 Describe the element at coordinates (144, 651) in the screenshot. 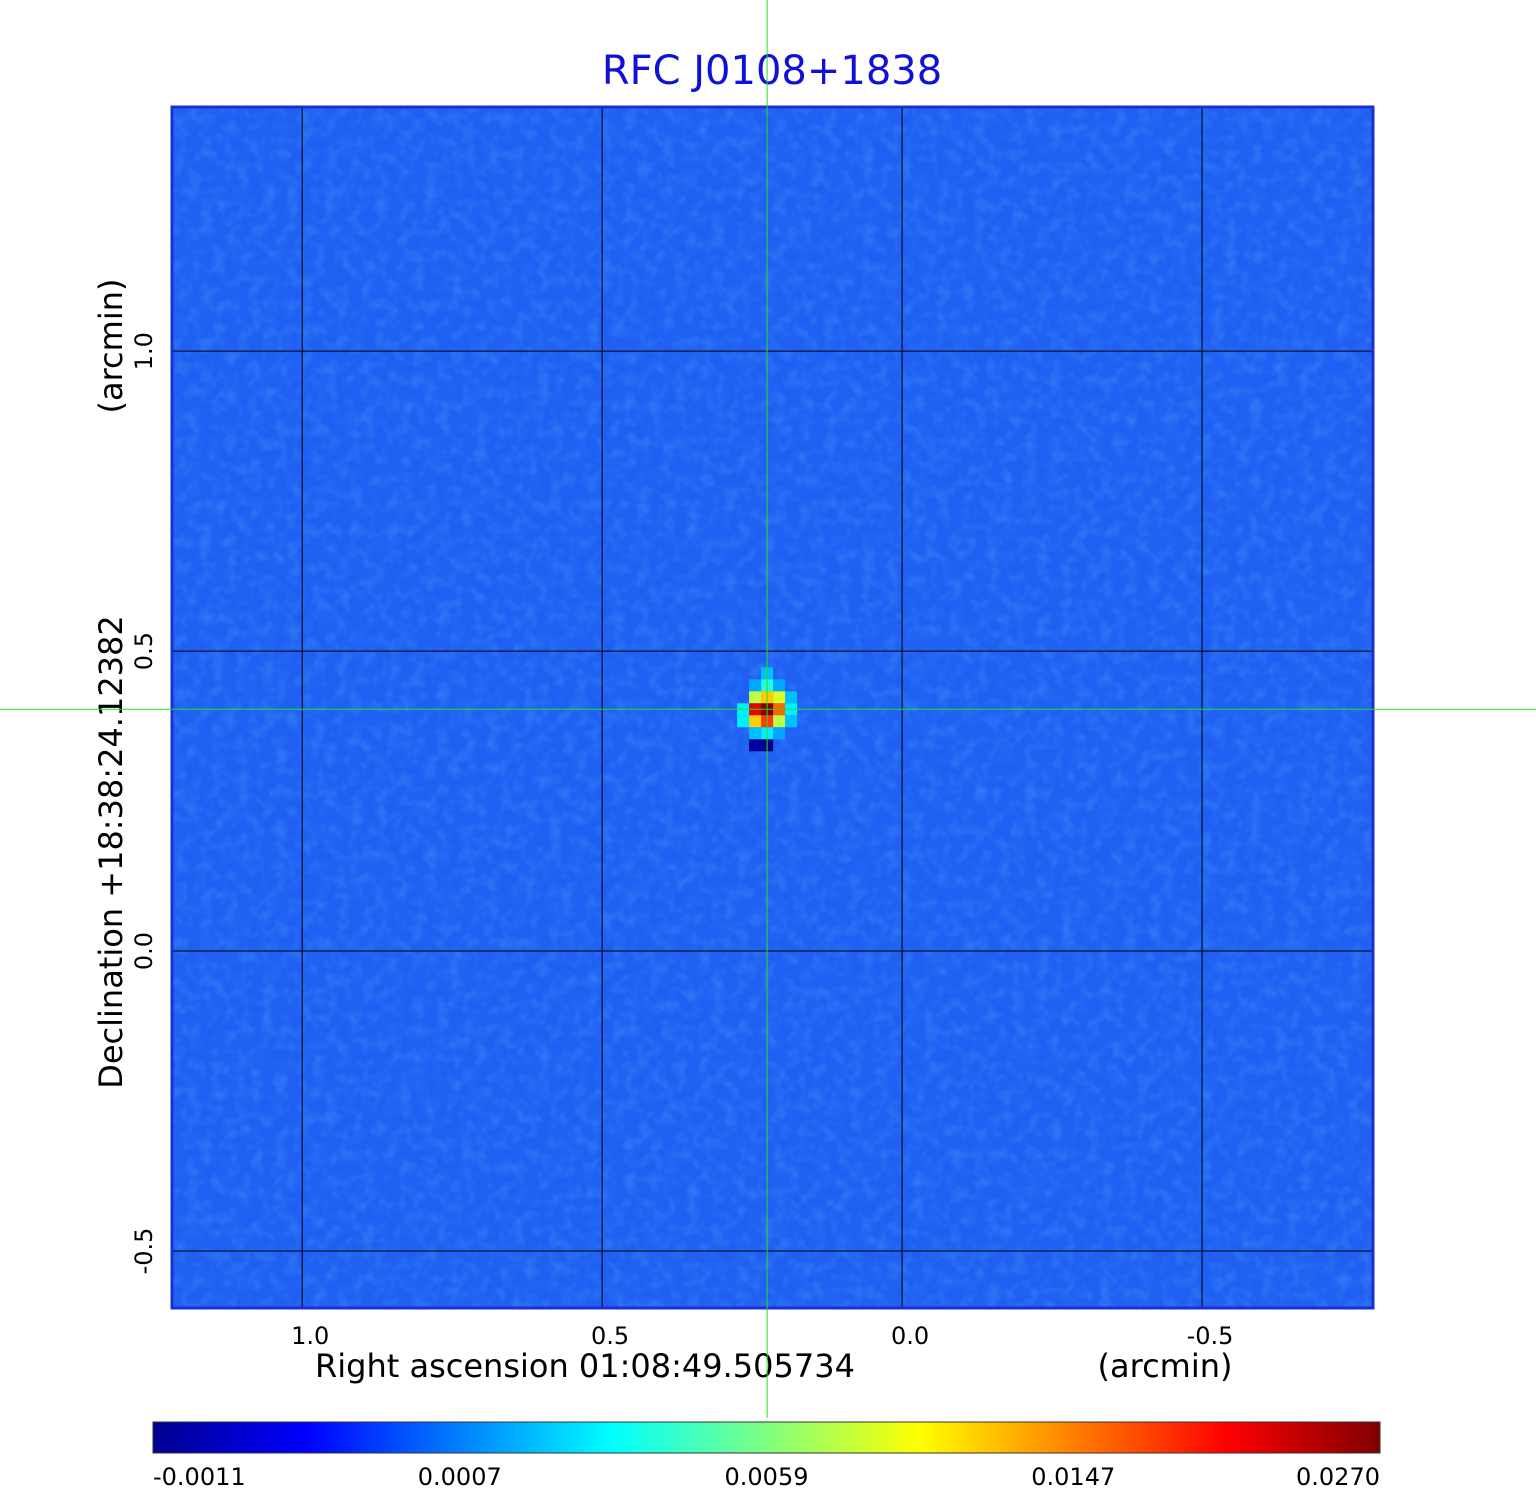

I see `y-tick-label: 0.5` at that location.